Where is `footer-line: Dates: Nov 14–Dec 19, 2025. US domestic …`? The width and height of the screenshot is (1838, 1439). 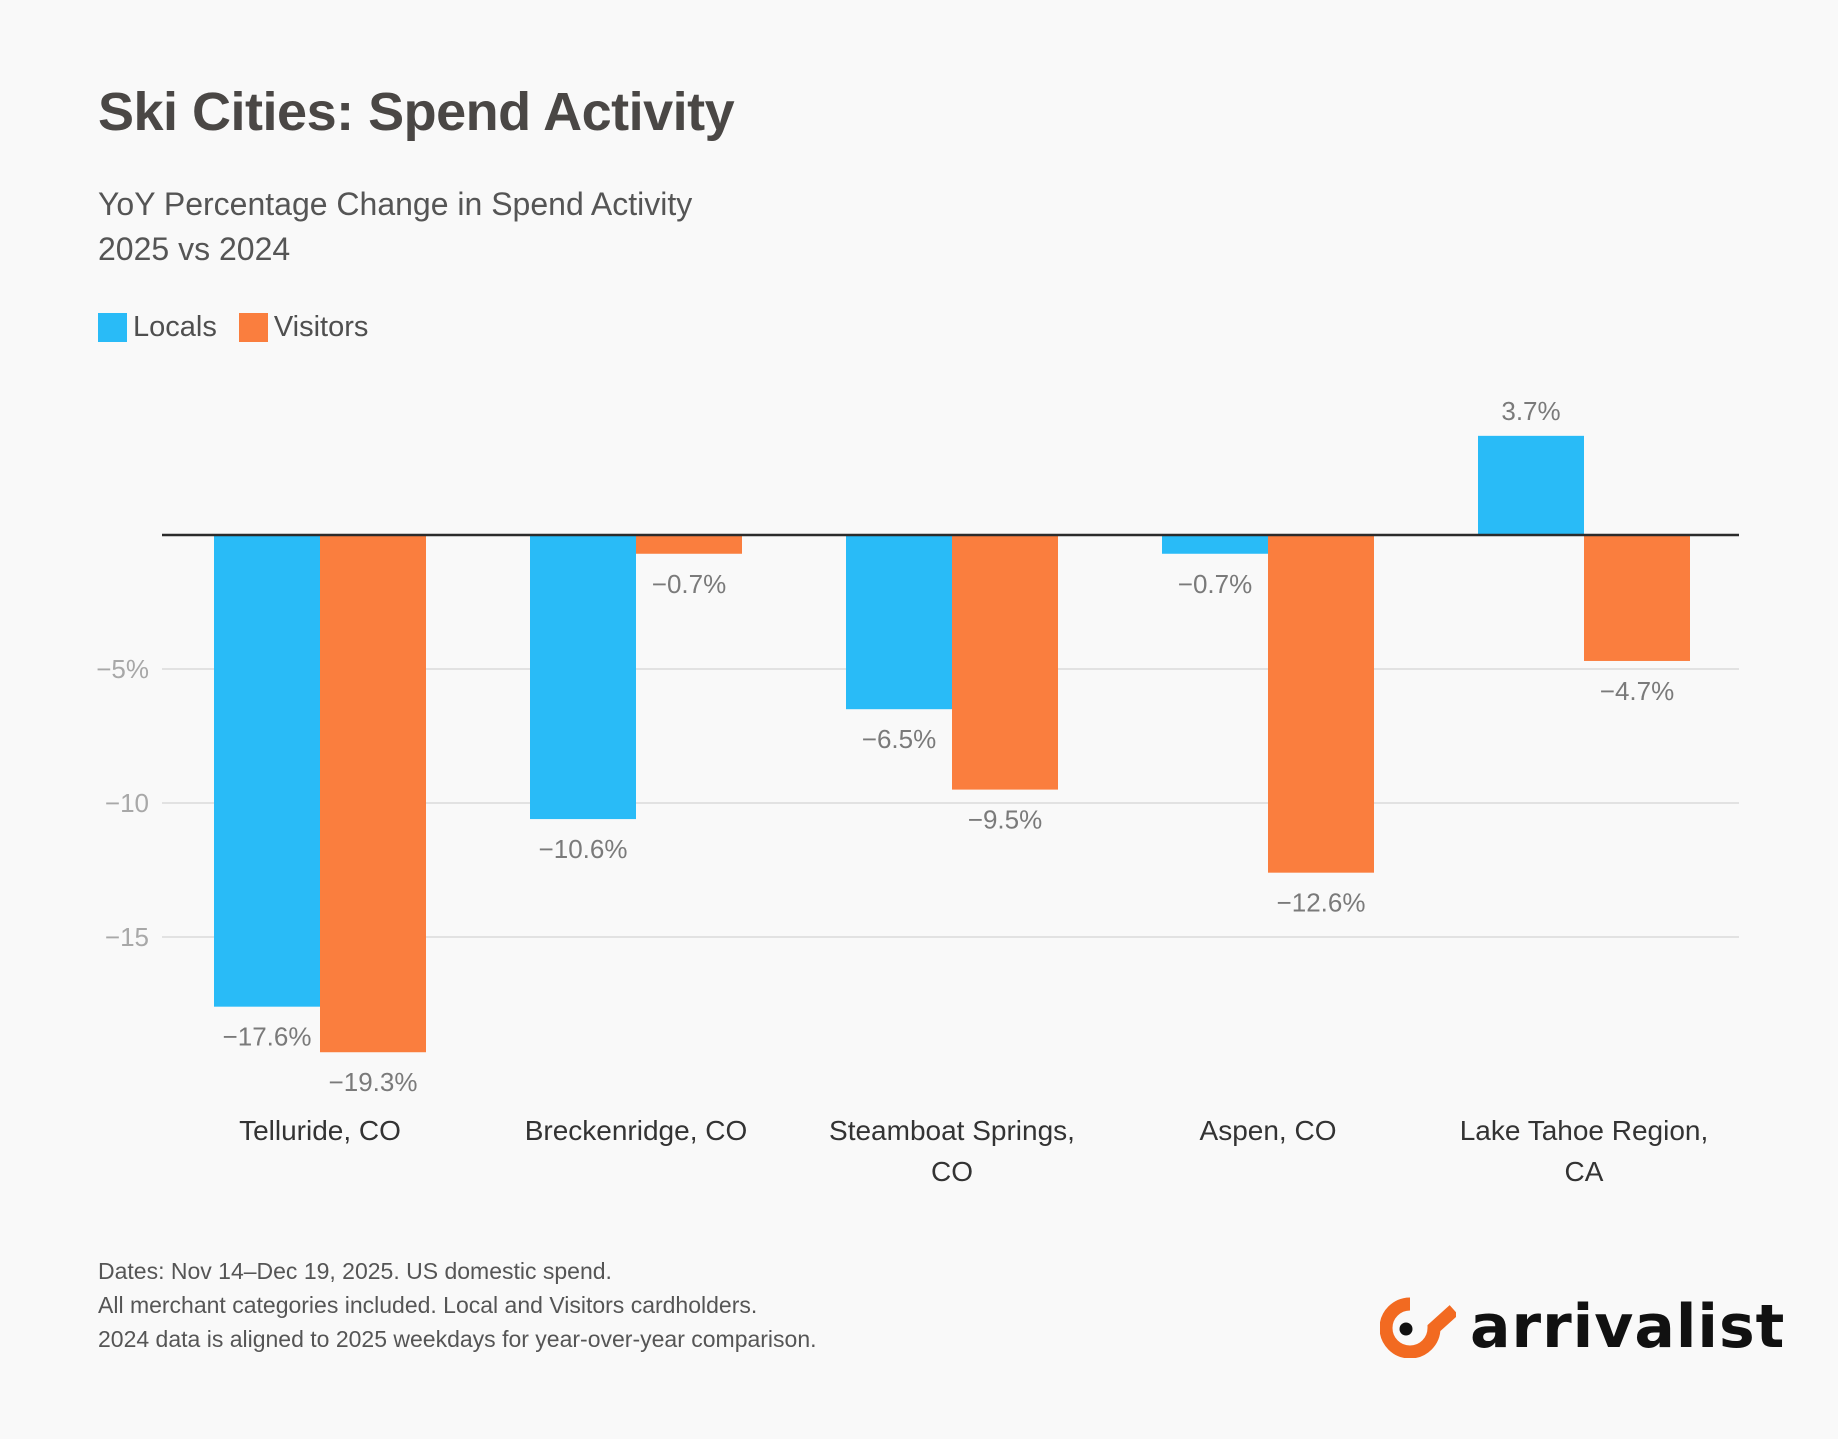
footer-line: Dates: Nov 14–Dec 19, 2025. US domestic … is located at coordinates (355, 1271).